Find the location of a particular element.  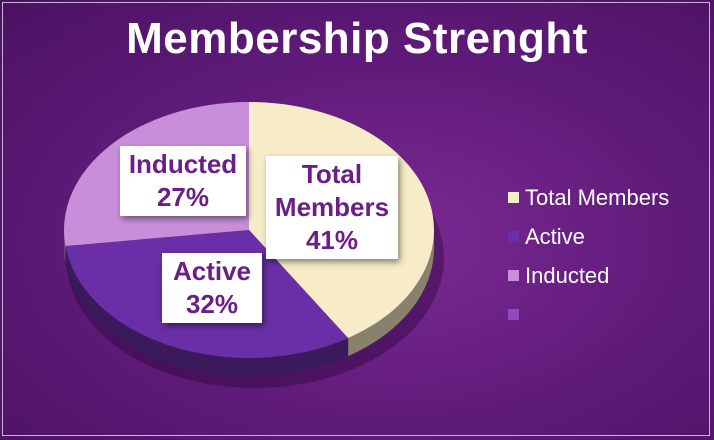

data-label-line: 41% is located at coordinates (332, 240).